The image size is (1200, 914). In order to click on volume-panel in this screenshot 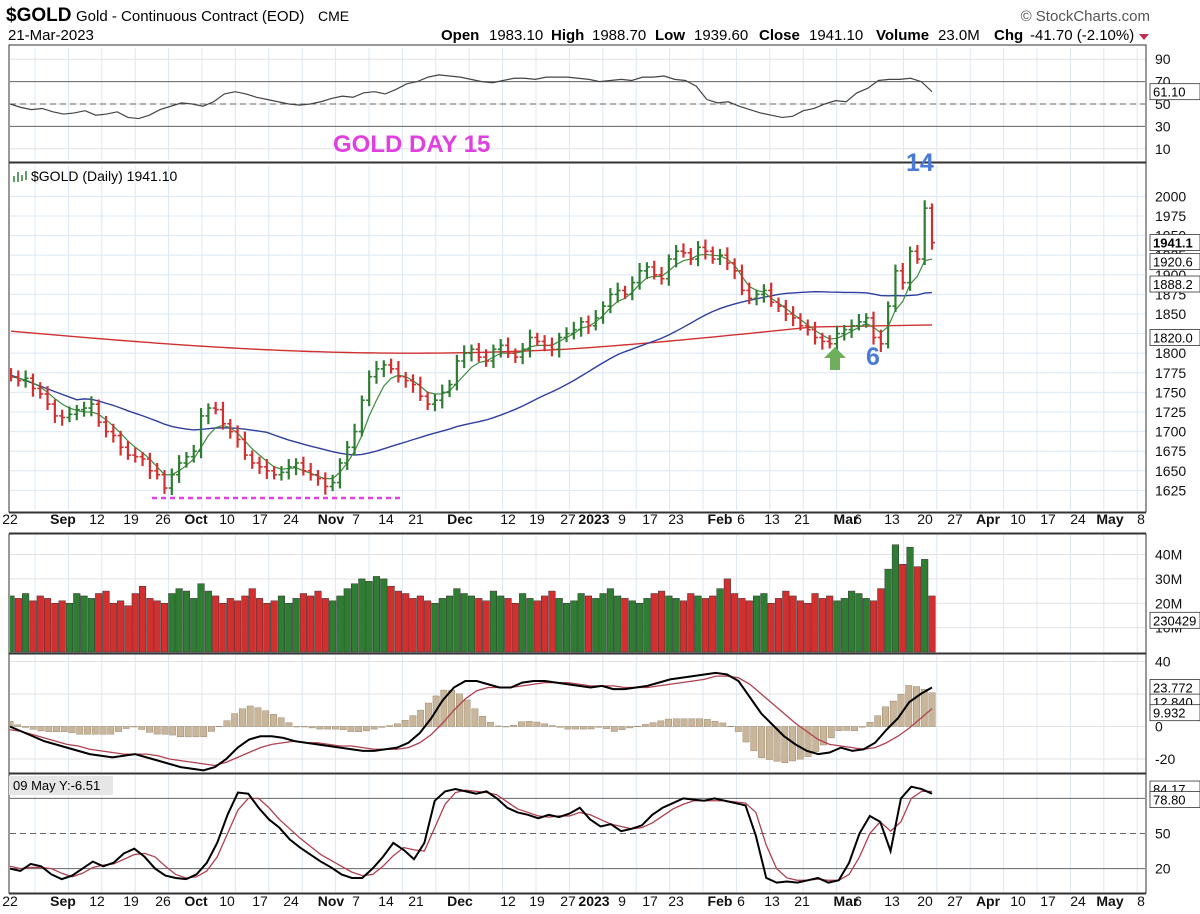, I will do `click(577, 598)`.